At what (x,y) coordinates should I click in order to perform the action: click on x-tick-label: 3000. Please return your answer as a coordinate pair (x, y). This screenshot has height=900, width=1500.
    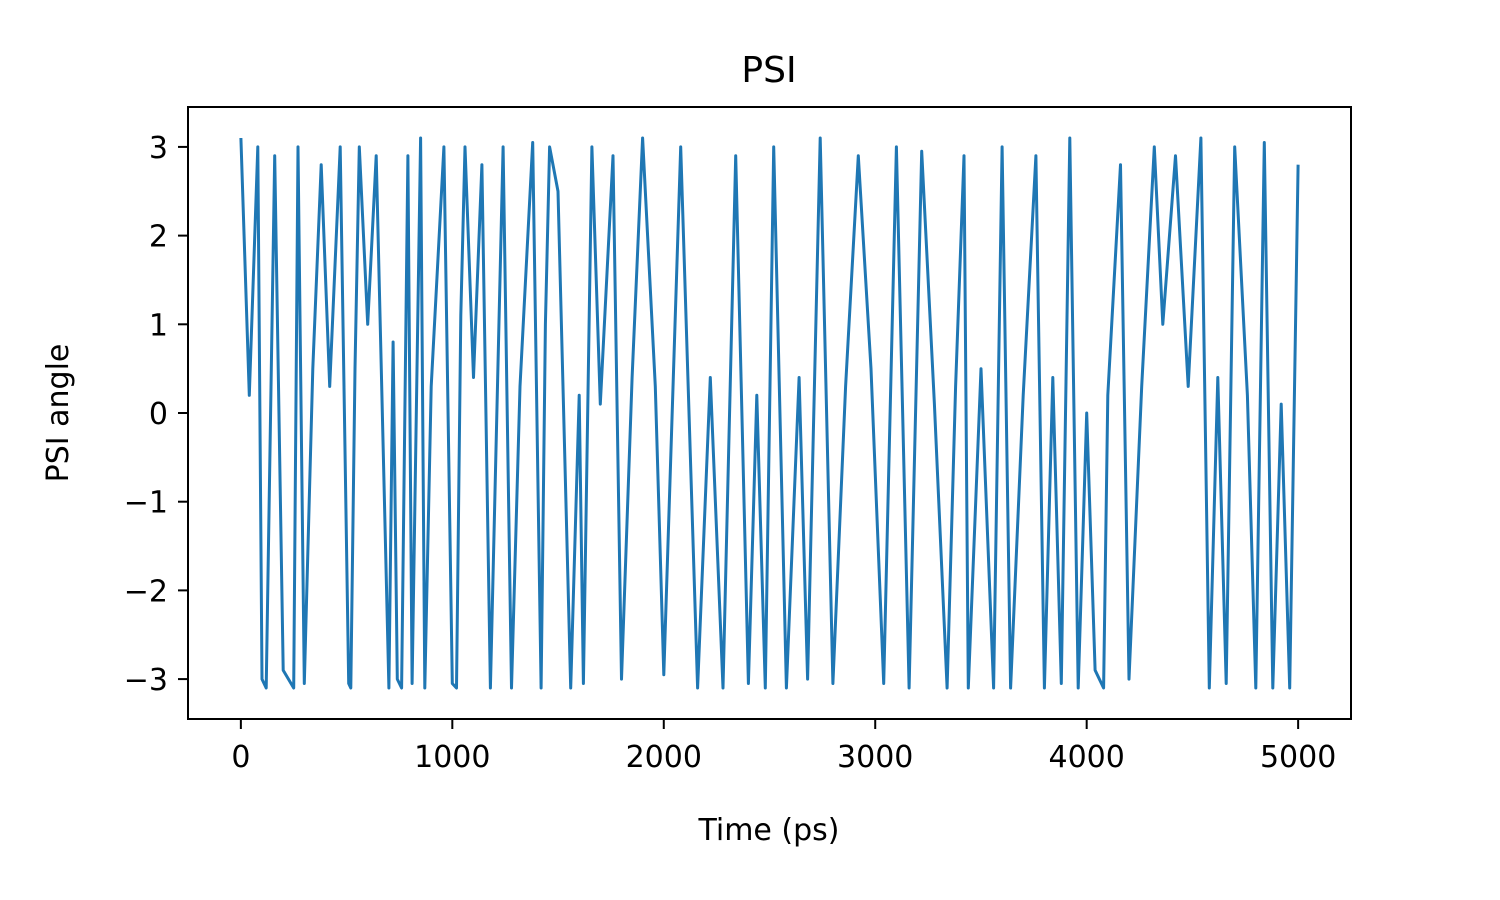
    Looking at the image, I should click on (875, 757).